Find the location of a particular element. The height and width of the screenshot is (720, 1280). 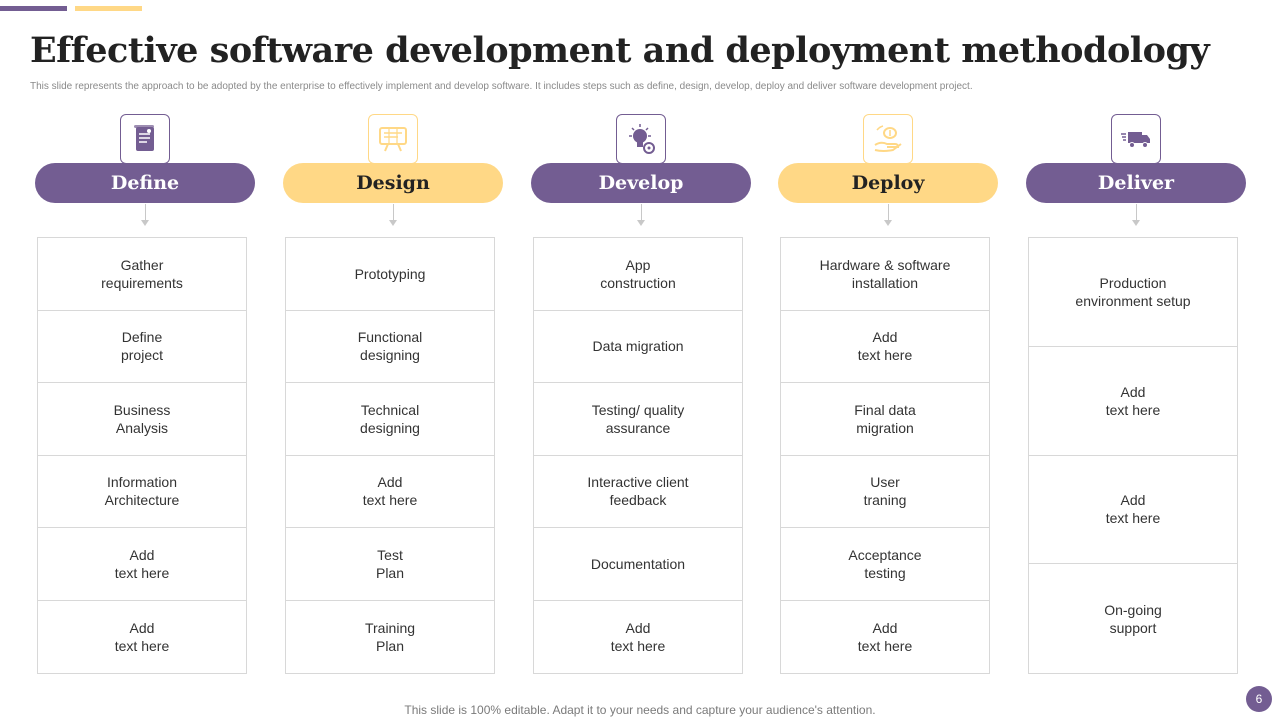

list-item: Information Architecture is located at coordinates (142, 492).